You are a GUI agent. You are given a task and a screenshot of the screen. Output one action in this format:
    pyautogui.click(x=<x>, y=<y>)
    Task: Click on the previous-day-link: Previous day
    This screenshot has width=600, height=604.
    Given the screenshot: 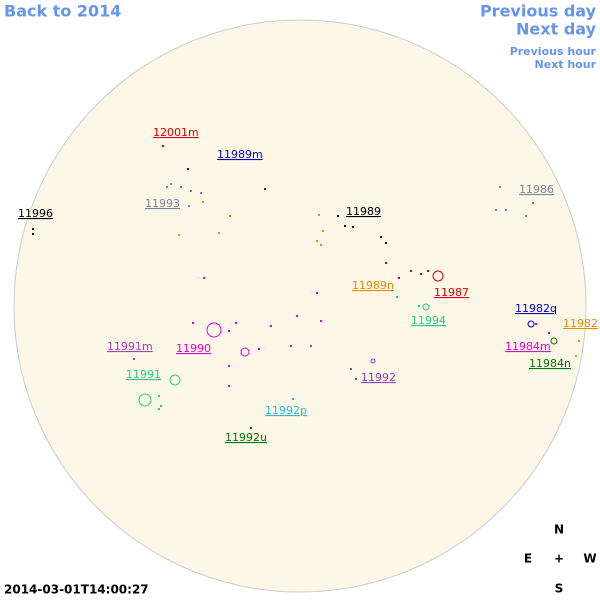 What is the action you would take?
    pyautogui.click(x=538, y=11)
    